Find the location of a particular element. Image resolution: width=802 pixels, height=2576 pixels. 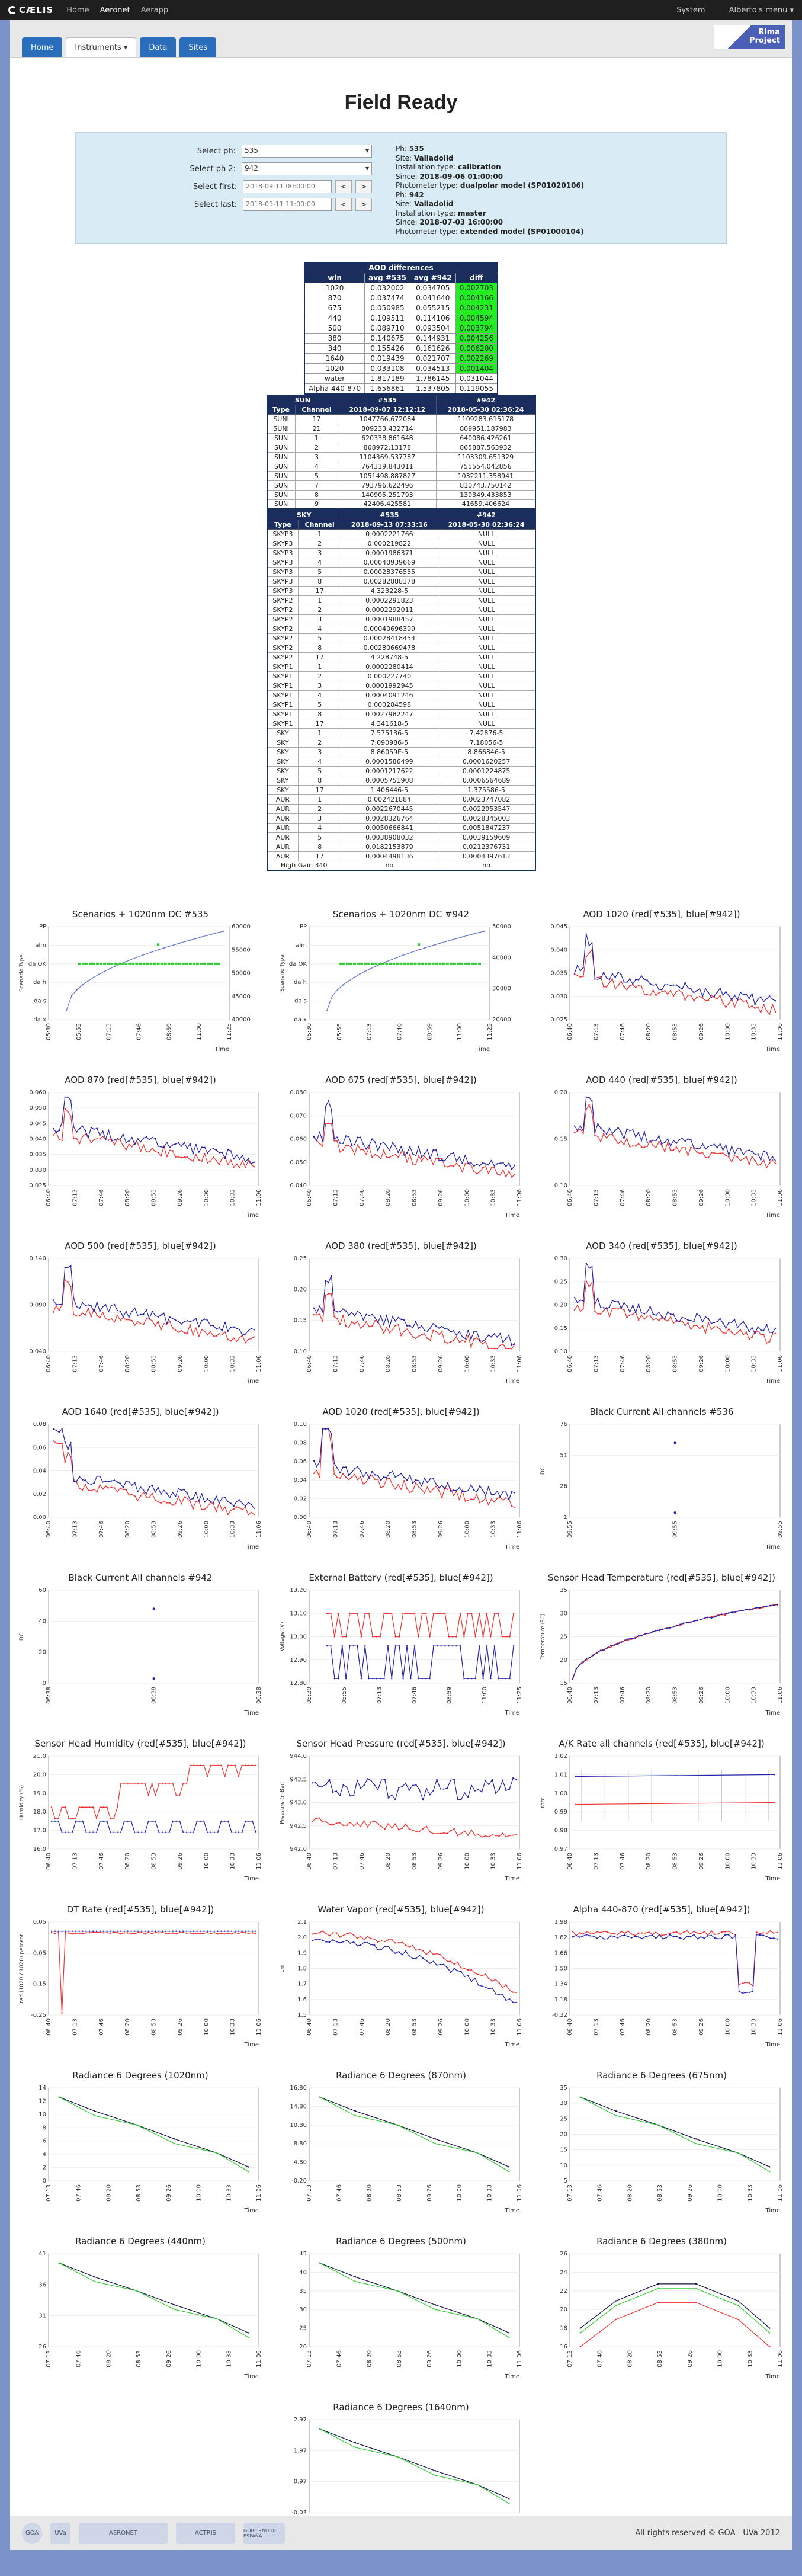

tab-sites: Sites is located at coordinates (198, 47).